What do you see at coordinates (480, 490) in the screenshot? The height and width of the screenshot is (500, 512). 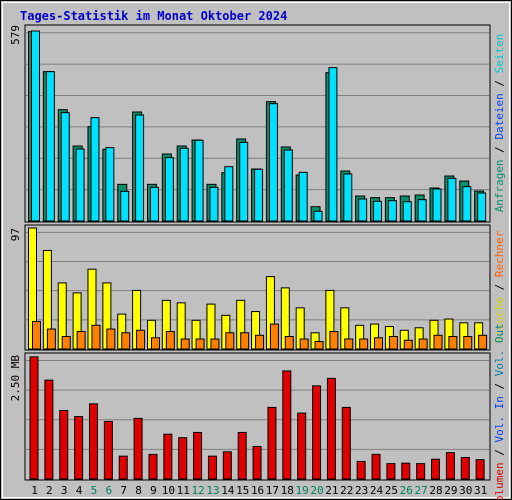 I see `x-axis-label-day-31: 31` at bounding box center [480, 490].